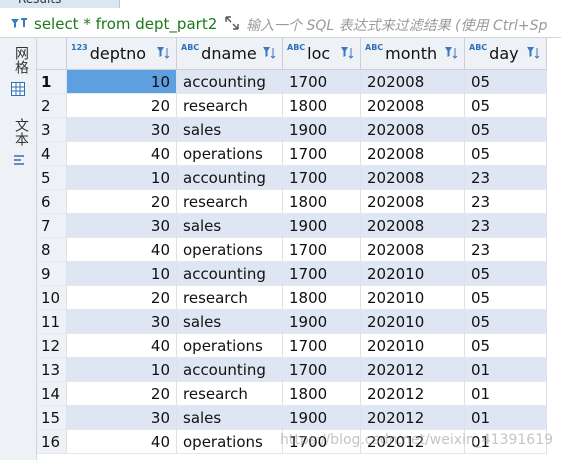 This screenshot has height=460, width=561. What do you see at coordinates (52, 82) in the screenshot?
I see `row-number: 1` at bounding box center [52, 82].